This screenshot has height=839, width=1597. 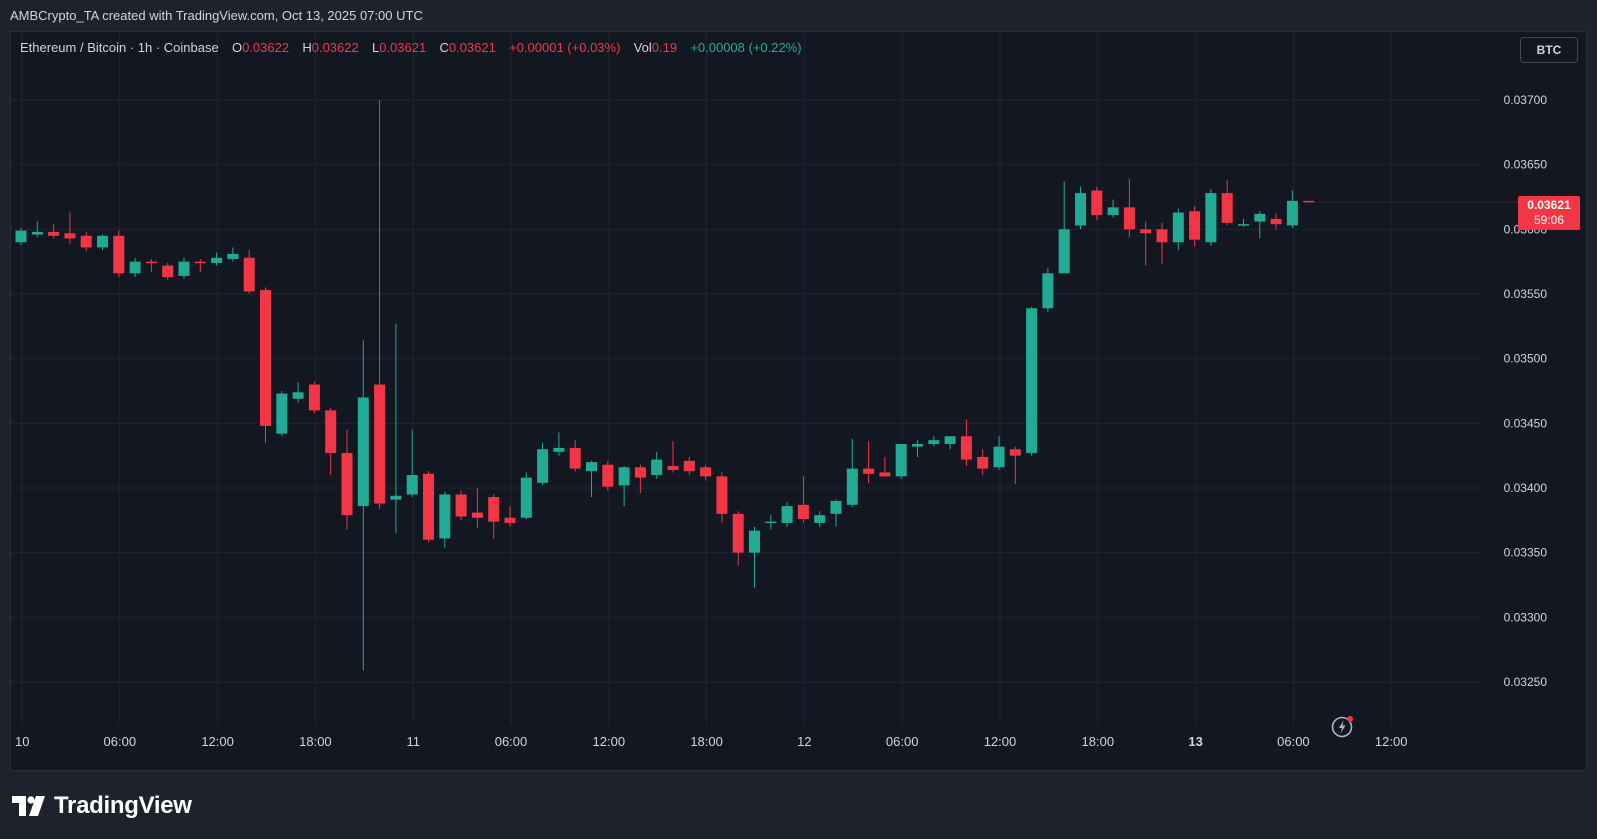 I want to click on symbol-title: Ethereum / Bitcoin · 1h · Coinbase, so click(x=119, y=47).